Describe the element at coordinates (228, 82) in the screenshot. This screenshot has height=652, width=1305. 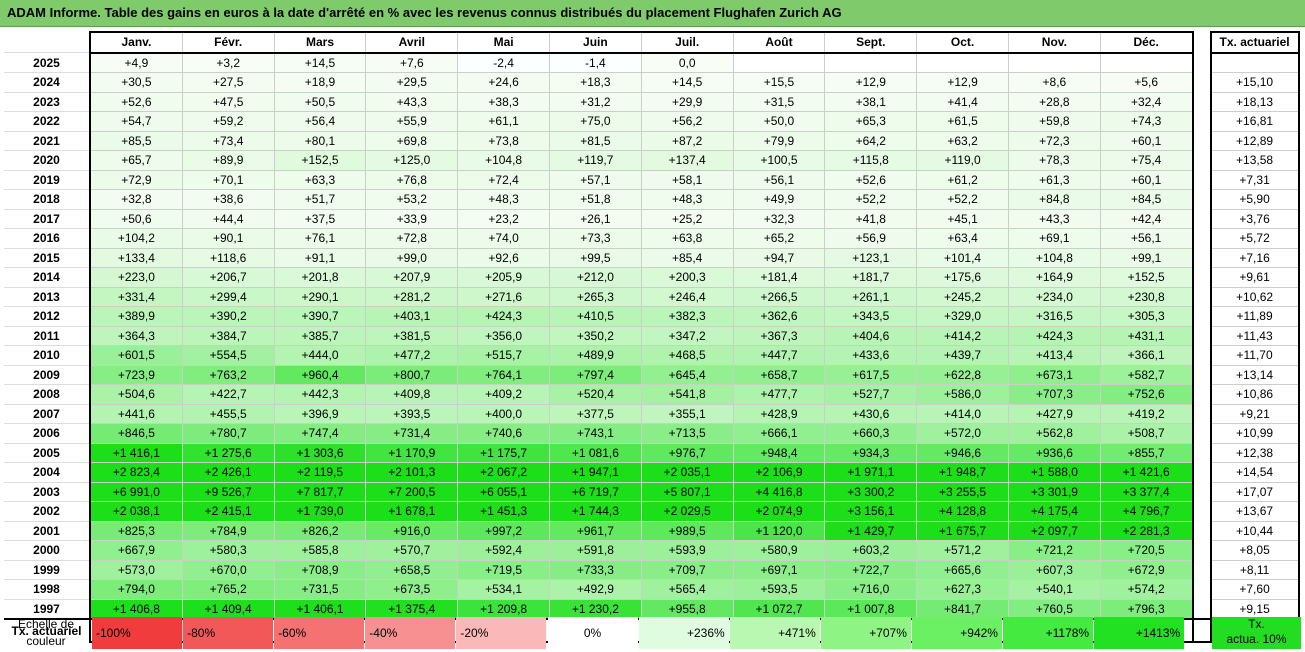
I see `gain-cell: +27,5` at that location.